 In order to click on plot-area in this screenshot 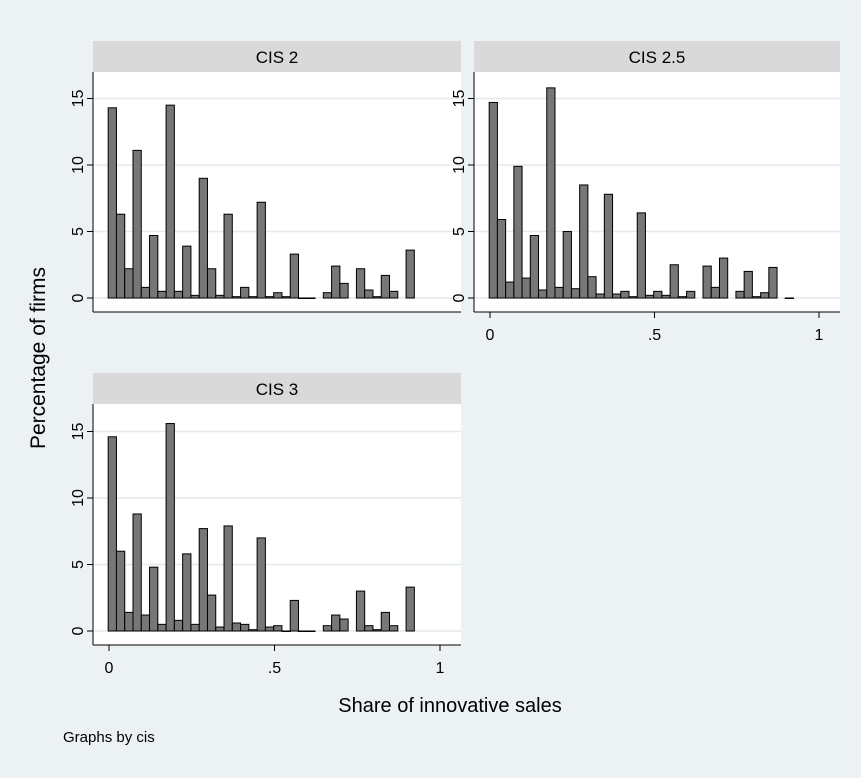, I will do `click(657, 192)`.